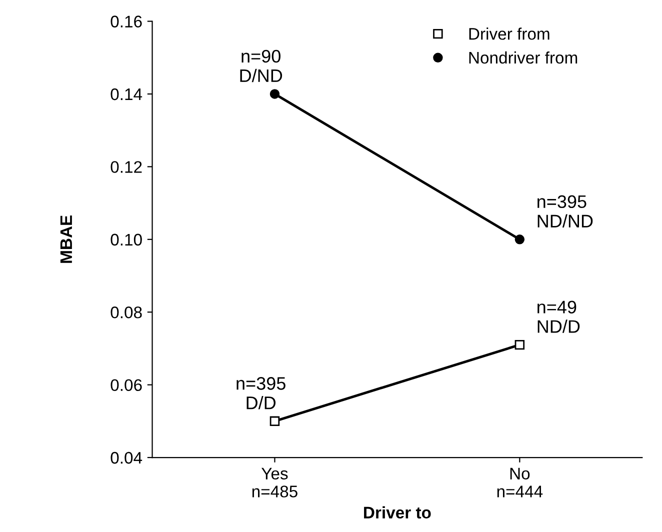 This screenshot has height=532, width=662. Describe the element at coordinates (565, 211) in the screenshot. I see `annotation: n=395 ND/ND` at that location.